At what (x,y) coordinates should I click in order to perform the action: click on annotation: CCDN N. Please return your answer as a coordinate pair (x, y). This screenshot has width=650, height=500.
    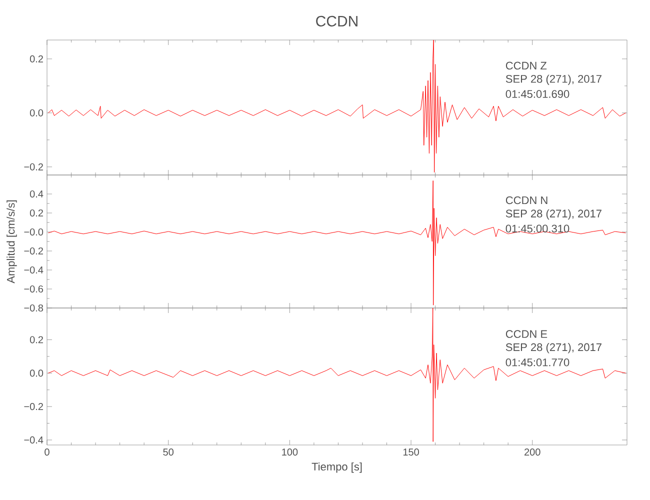
    Looking at the image, I should click on (527, 200).